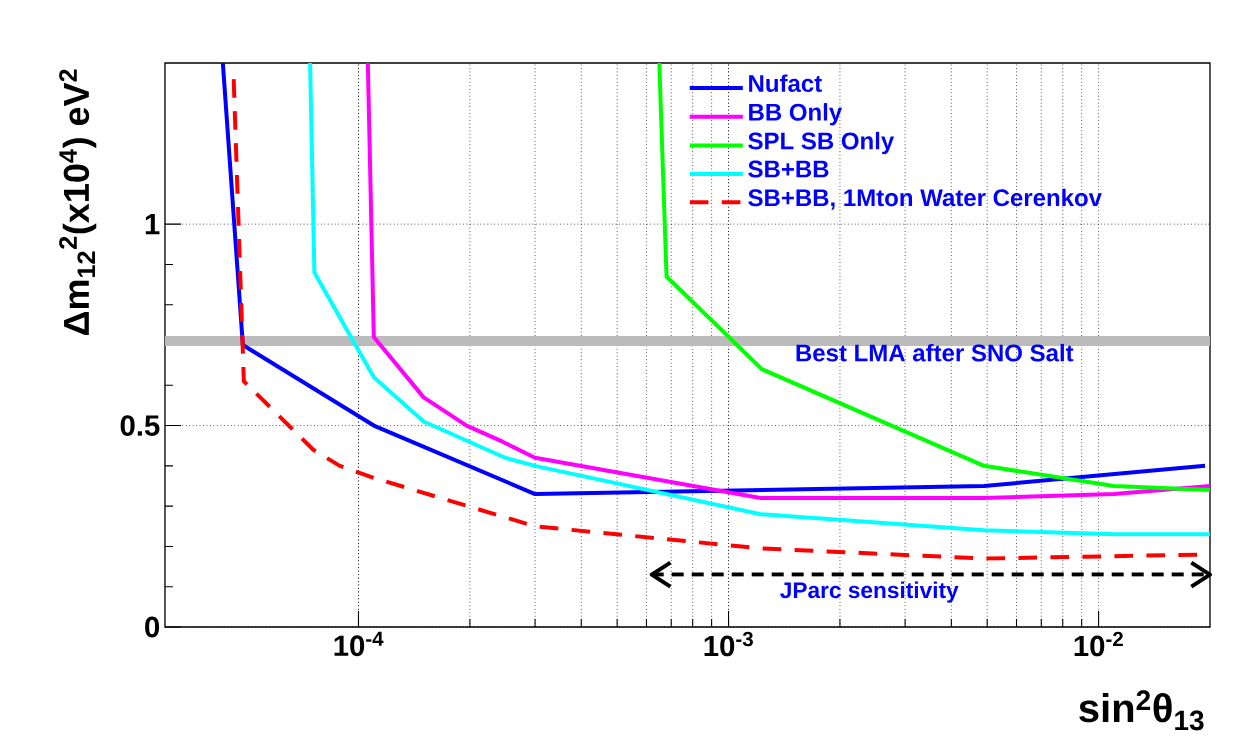  Describe the element at coordinates (359, 644) in the screenshot. I see `x-tick-label: 10$^{-4}$` at that location.